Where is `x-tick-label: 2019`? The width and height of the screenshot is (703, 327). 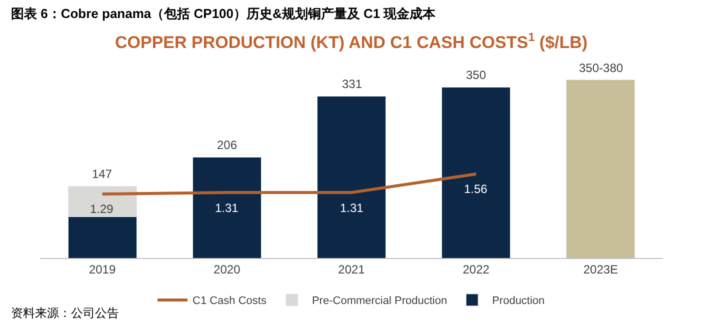
x-tick-label: 2019 is located at coordinates (102, 269).